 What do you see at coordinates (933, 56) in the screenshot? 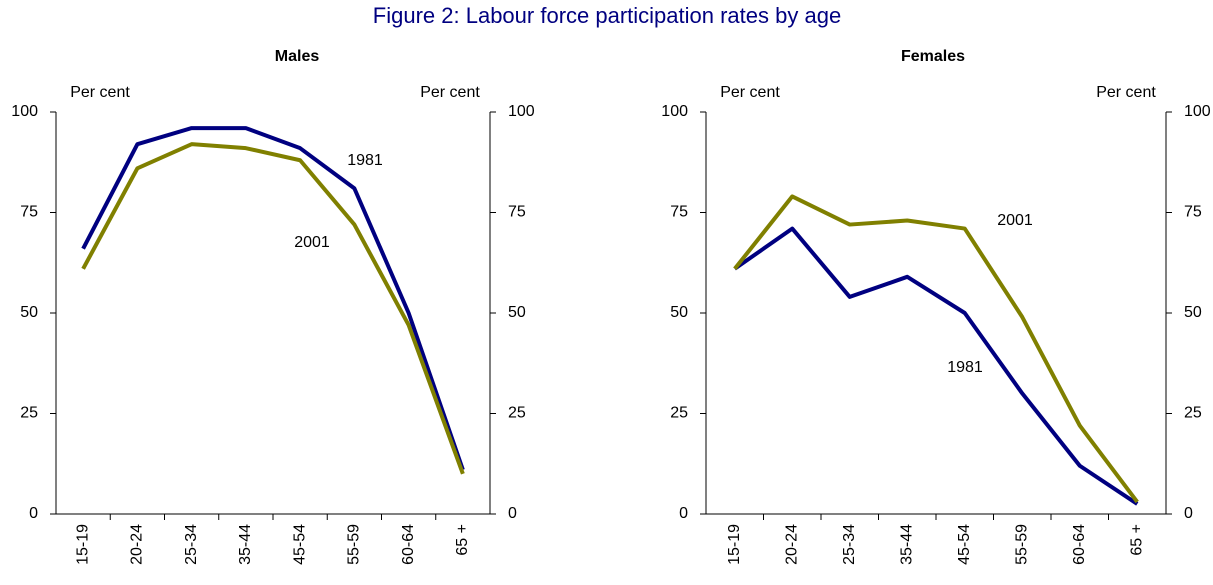
I see `chart-title: Females` at bounding box center [933, 56].